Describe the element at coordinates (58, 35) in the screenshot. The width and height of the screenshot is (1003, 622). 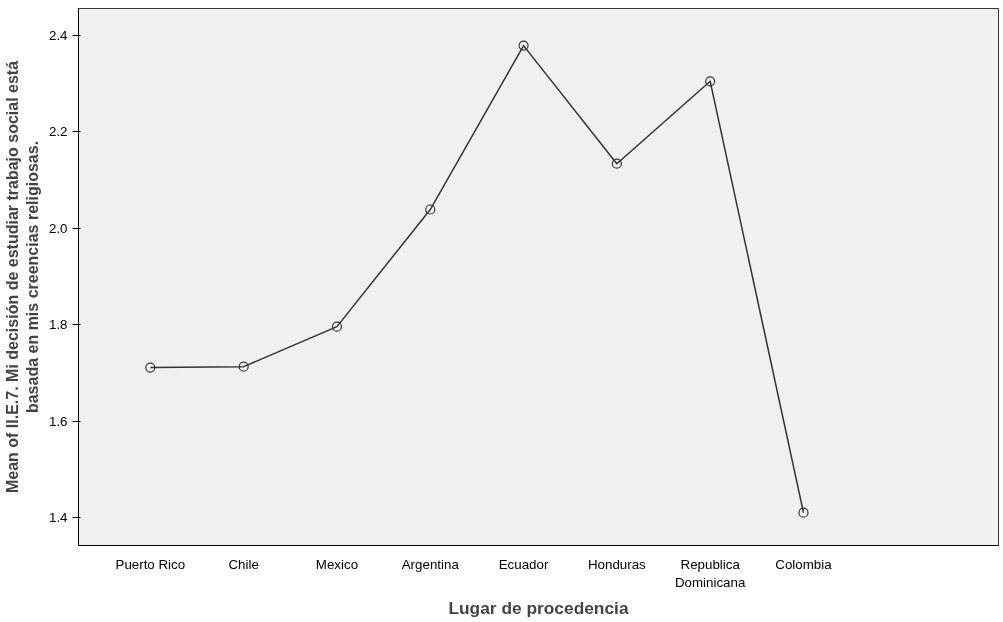
I see `y-tick-label: 2.4` at that location.